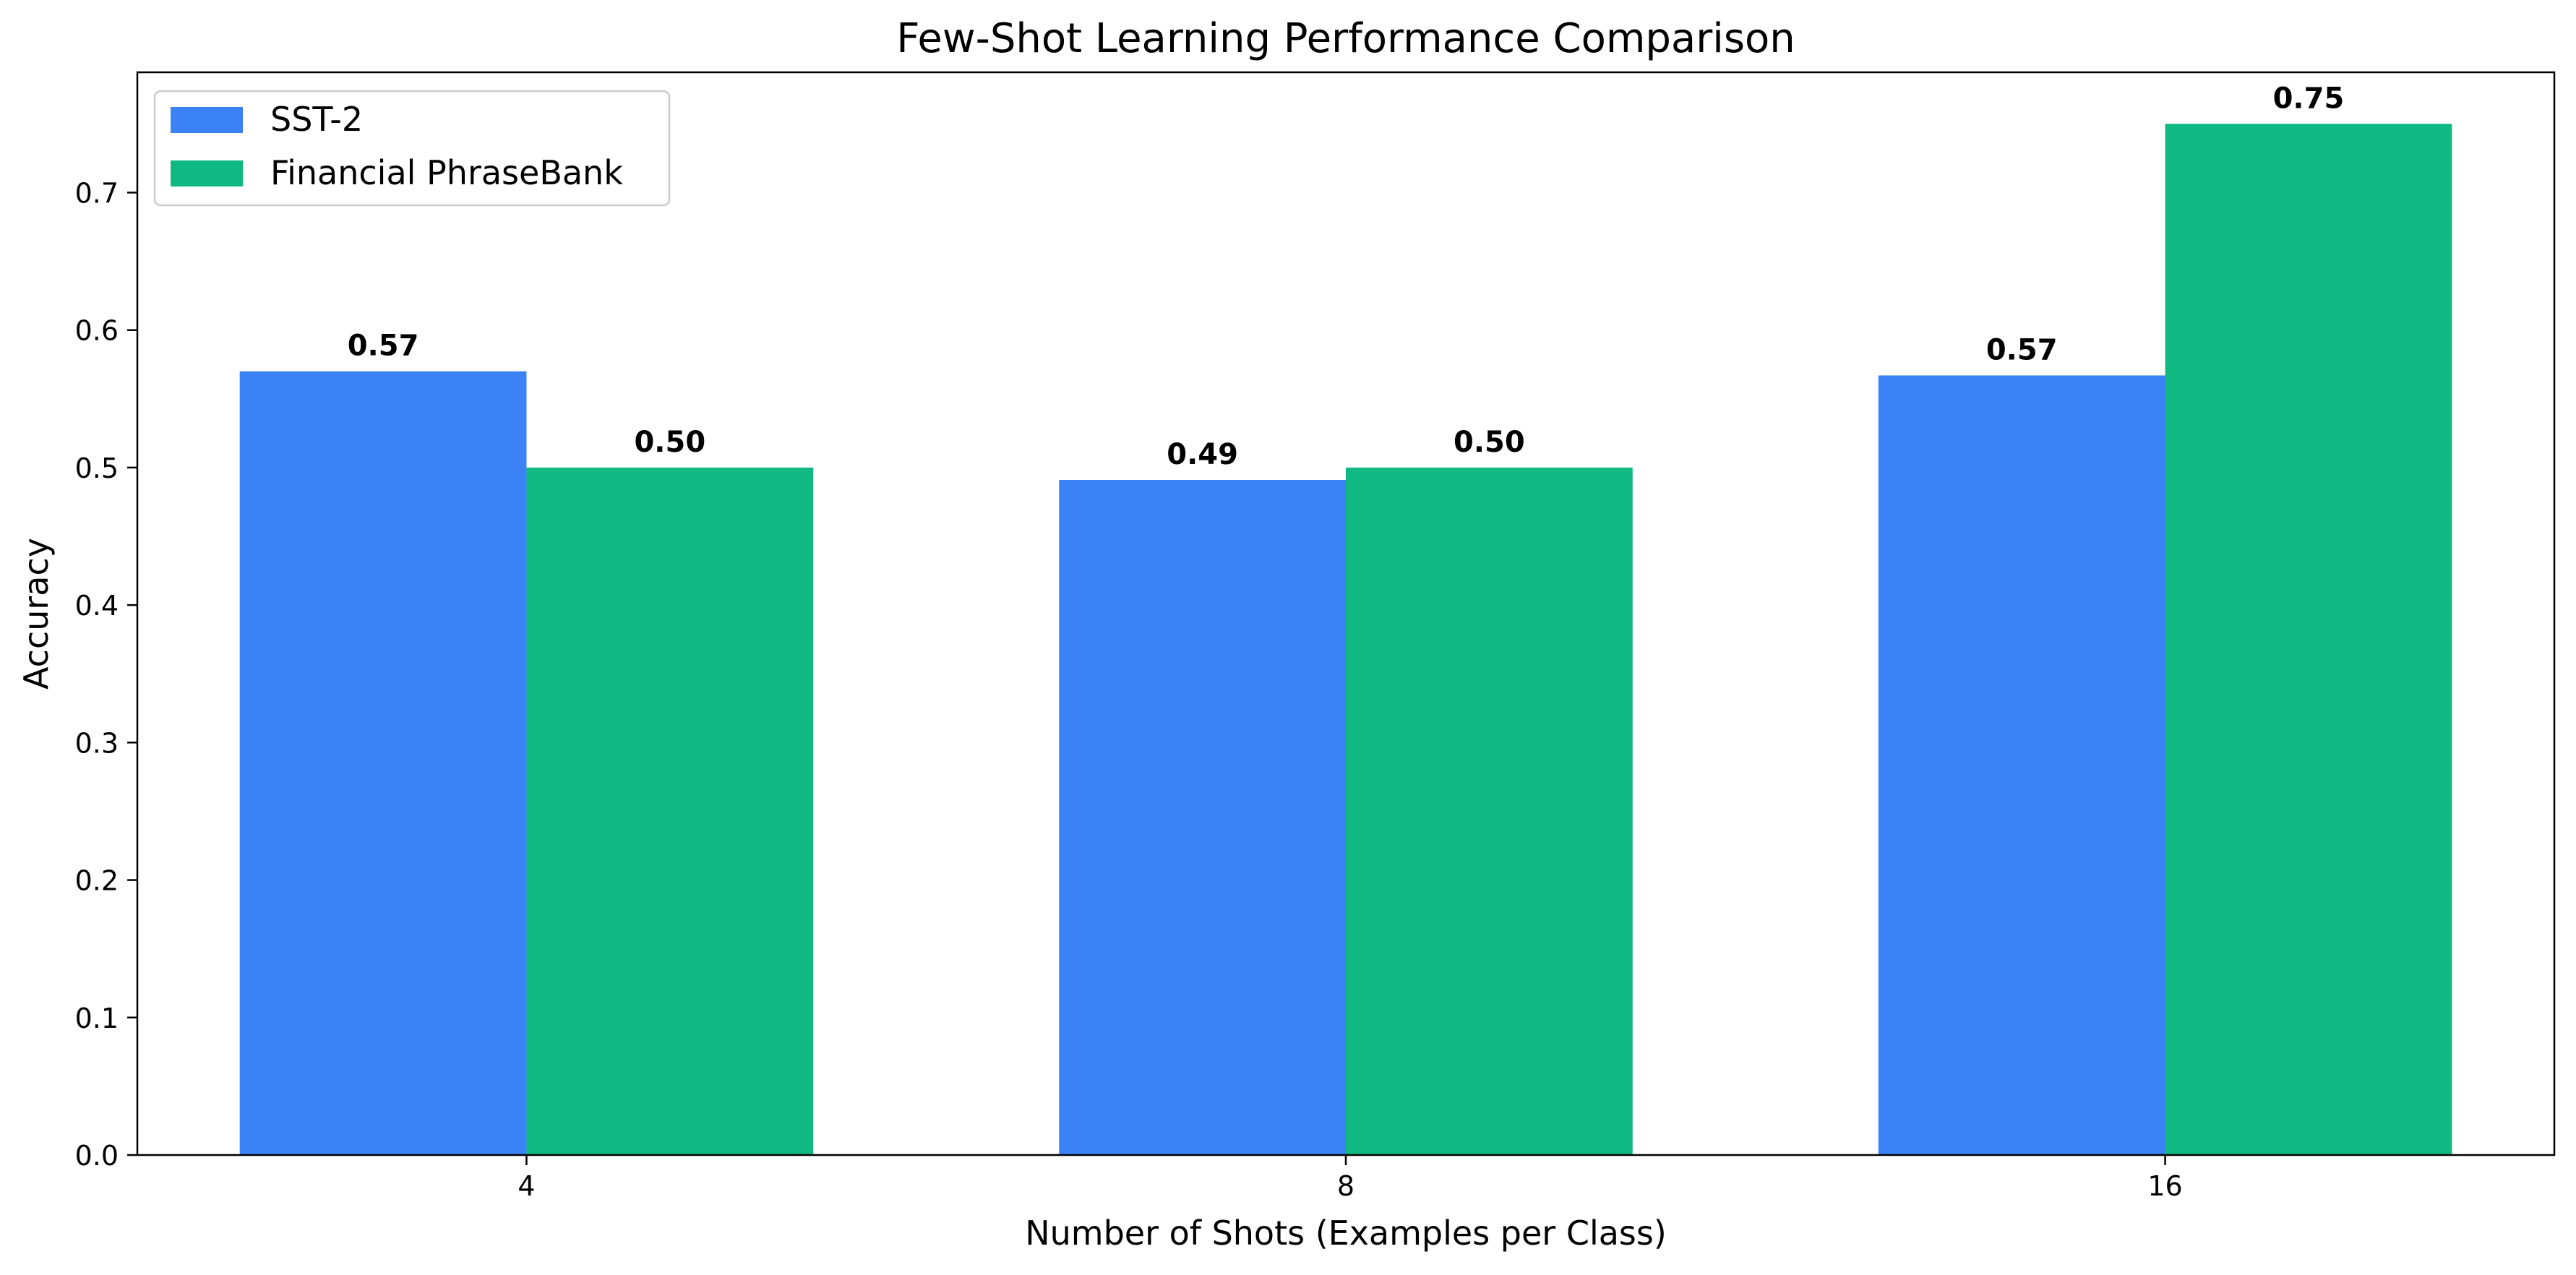 The height and width of the screenshot is (1275, 2576). I want to click on chart-title: Few-Shot Learning Performance Comparison, so click(1346, 38).